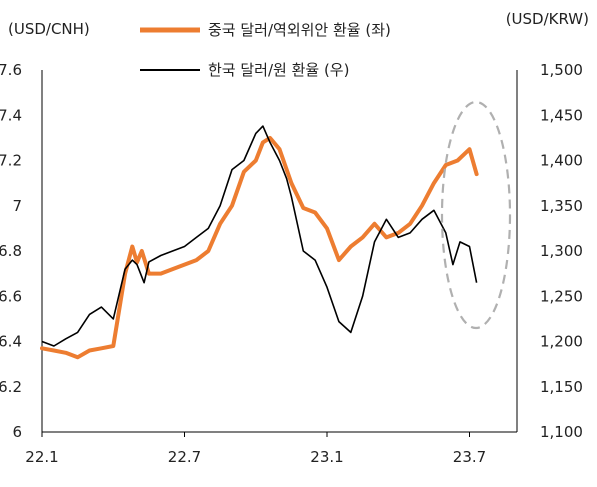 This screenshot has height=487, width=597. Describe the element at coordinates (265, 50) in the screenshot. I see `legend: 중국 달러/역외위안 환율 (좌) 한국 달러/원 환율 (우)` at that location.